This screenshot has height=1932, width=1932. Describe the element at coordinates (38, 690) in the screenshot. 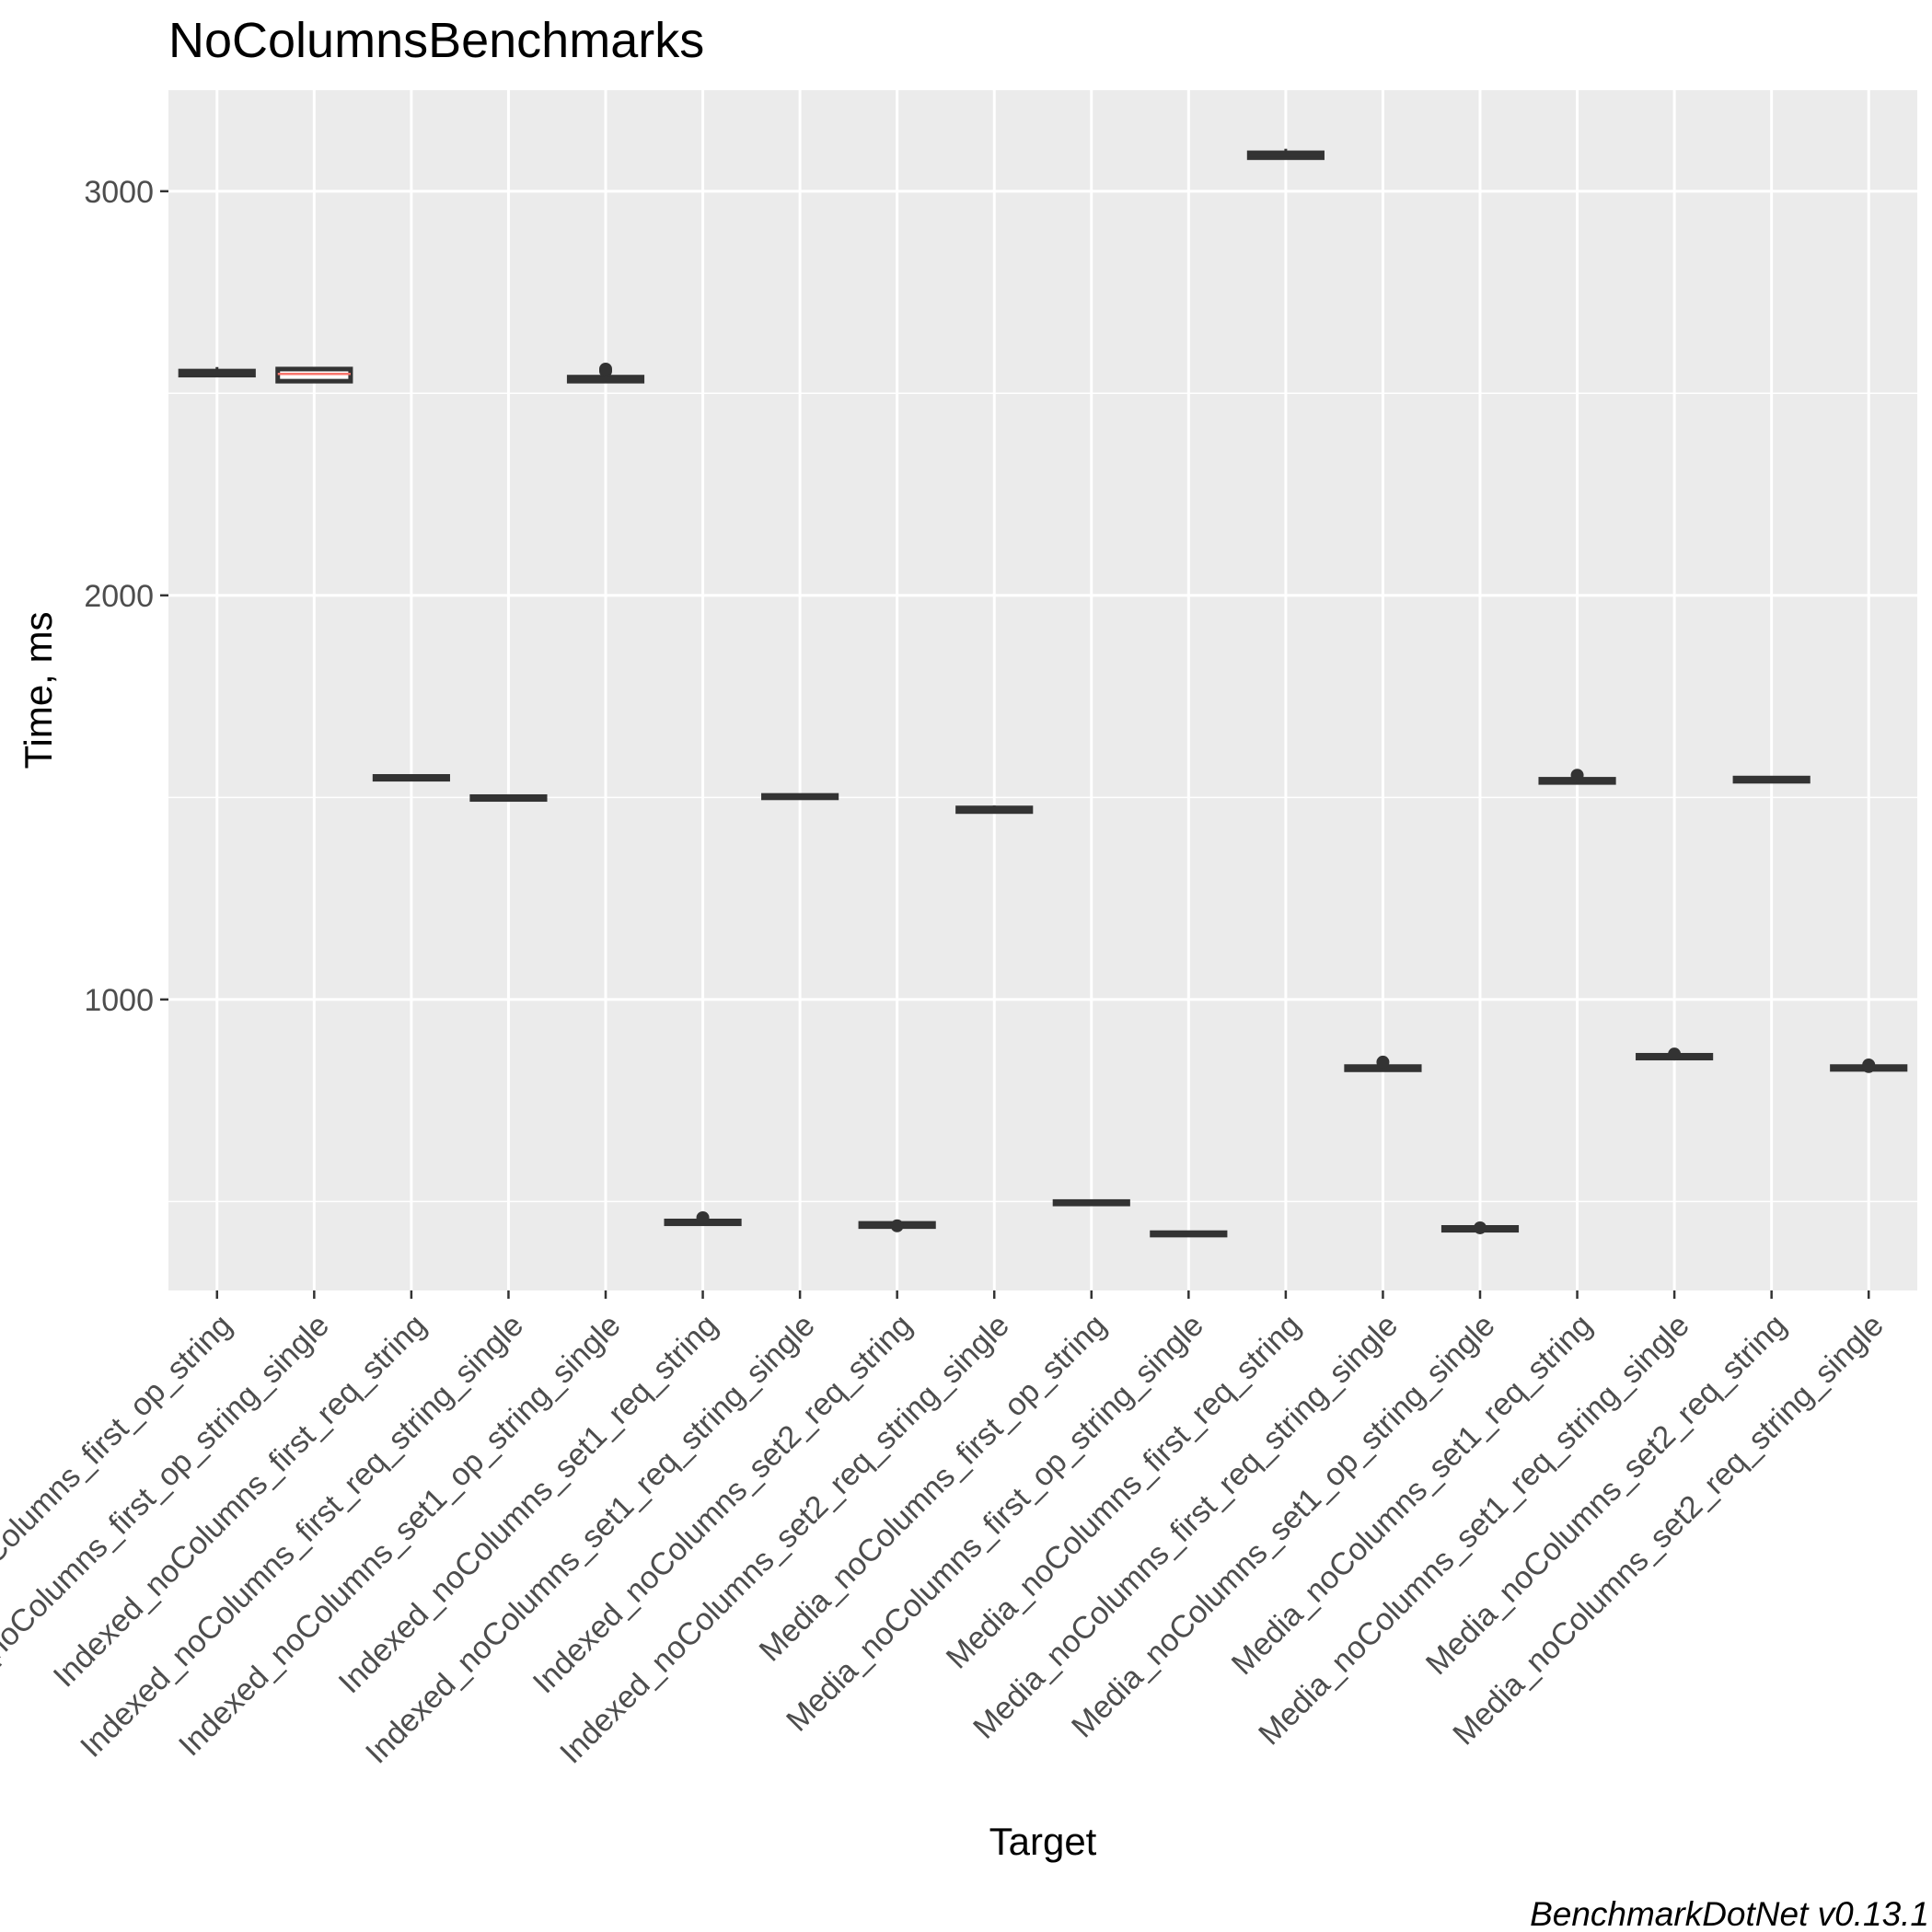

I see `y-axis-title: Time, ms` at that location.